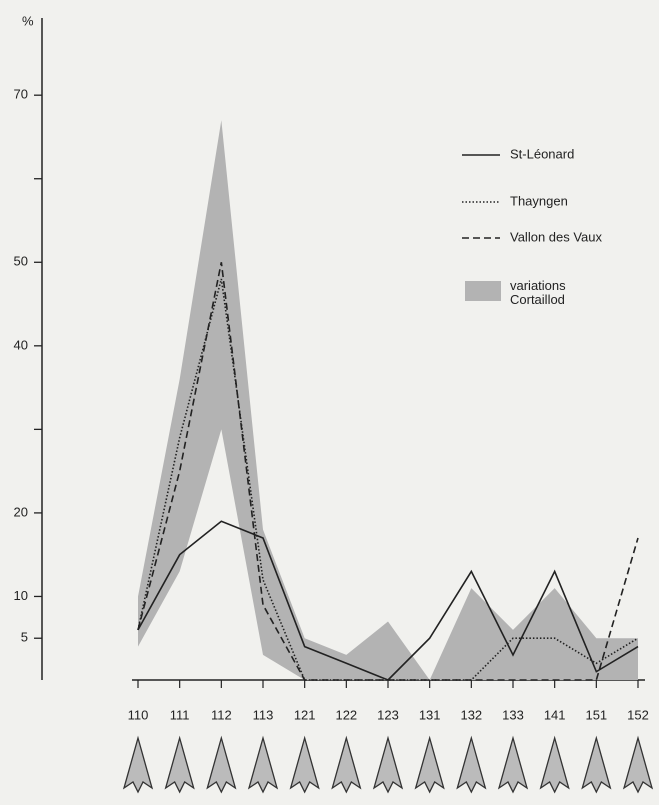 The height and width of the screenshot is (805, 659). What do you see at coordinates (539, 200) in the screenshot?
I see `legend-label: Thayngen` at bounding box center [539, 200].